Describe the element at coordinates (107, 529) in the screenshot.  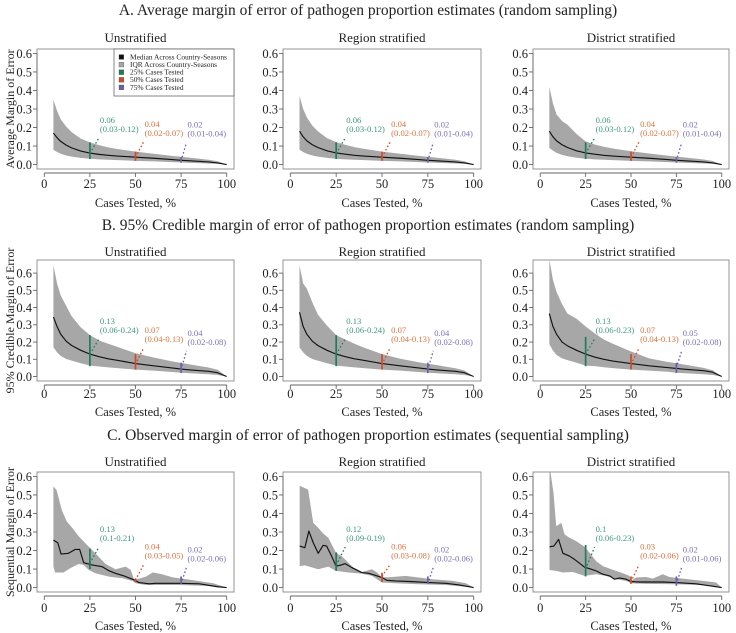
I see `marker-25-value-label: 0.13` at that location.